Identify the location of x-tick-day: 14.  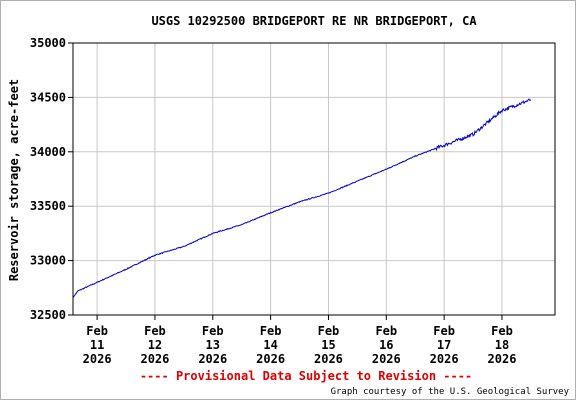
(270, 345).